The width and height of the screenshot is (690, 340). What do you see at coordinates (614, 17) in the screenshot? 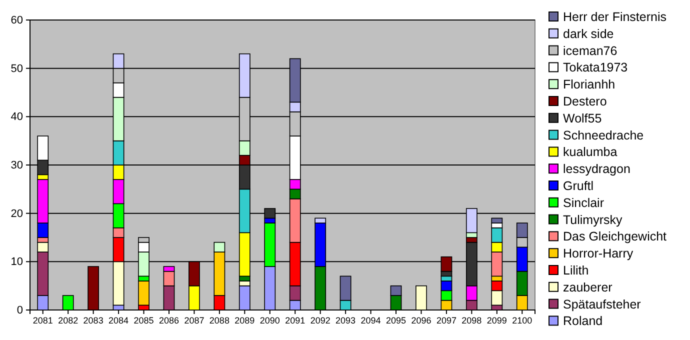
I see `legend-label: Herr der Finsternis` at bounding box center [614, 17].